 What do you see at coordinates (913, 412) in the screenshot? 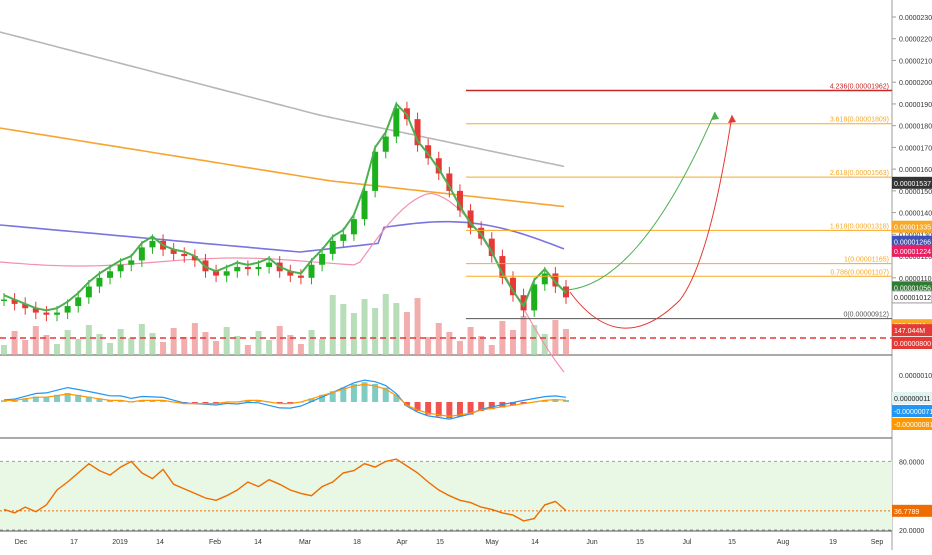
I see `macd-badge-label: -0.00000071` at bounding box center [913, 412].